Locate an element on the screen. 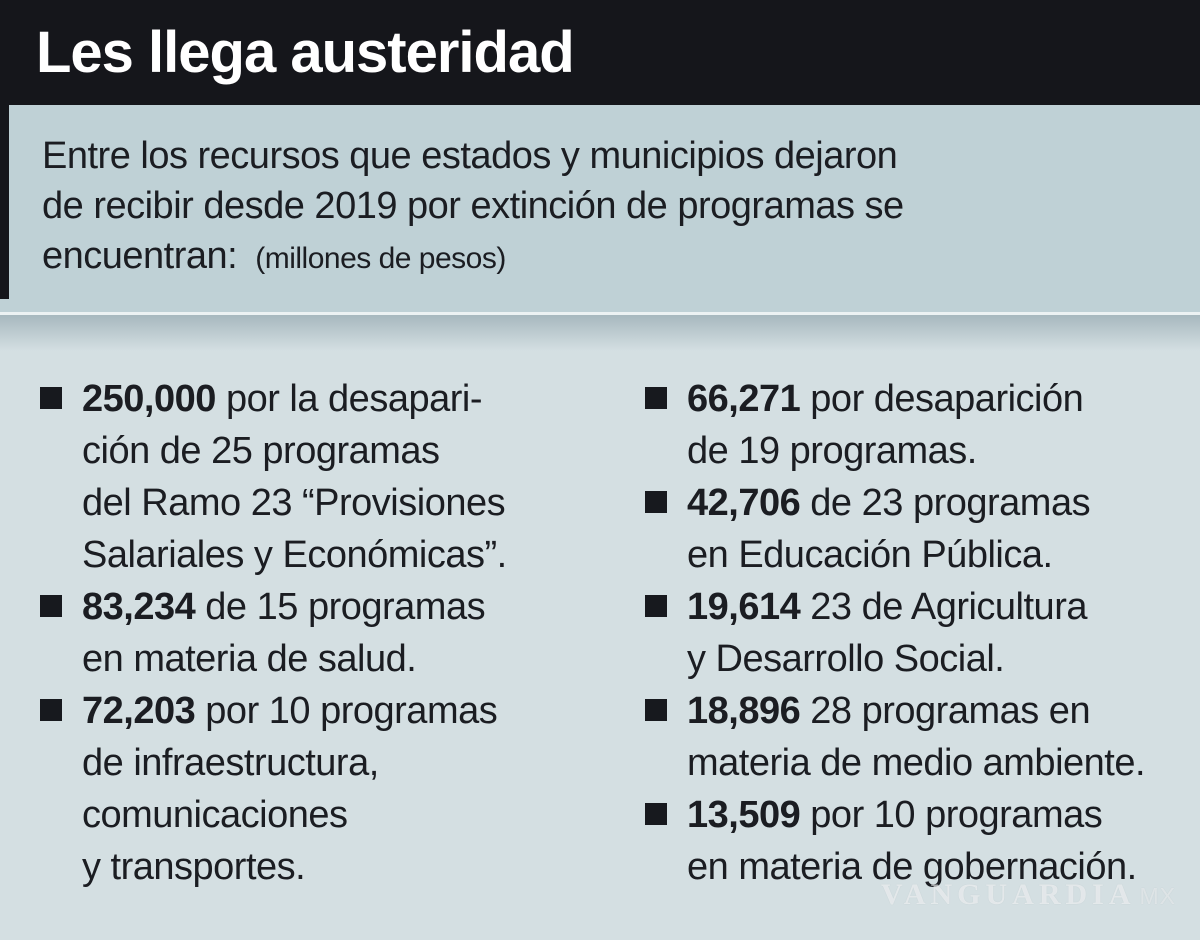 This screenshot has width=1200, height=940. left-accent-bar is located at coordinates (4, 202).